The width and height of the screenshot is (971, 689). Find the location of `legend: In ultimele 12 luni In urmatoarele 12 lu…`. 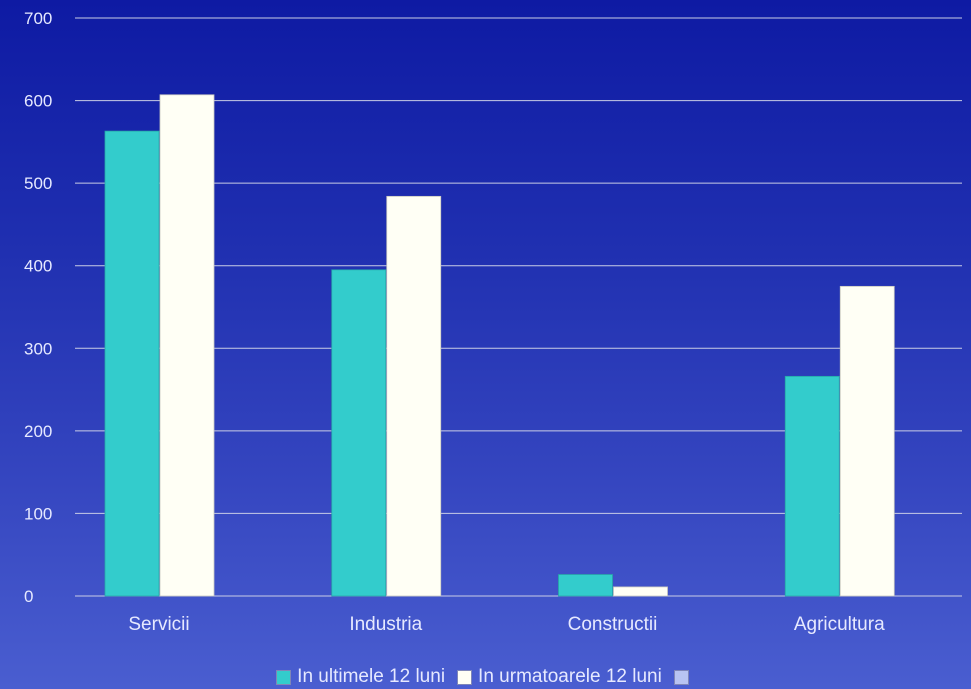

legend: In ultimele 12 luni In urmatoarele 12 lu… is located at coordinates (485, 677).